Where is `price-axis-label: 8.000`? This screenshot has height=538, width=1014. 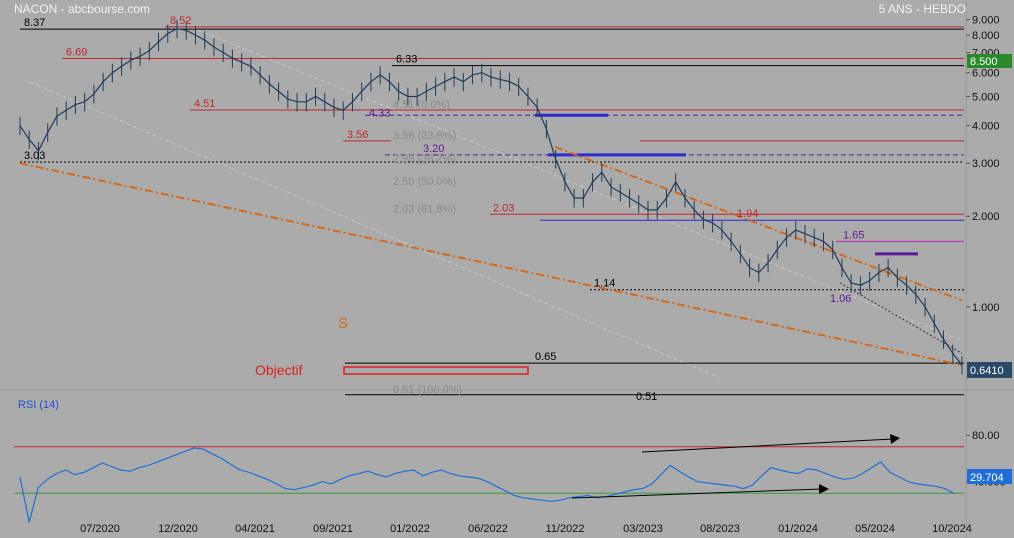
price-axis-label: 8.000 is located at coordinates (986, 36).